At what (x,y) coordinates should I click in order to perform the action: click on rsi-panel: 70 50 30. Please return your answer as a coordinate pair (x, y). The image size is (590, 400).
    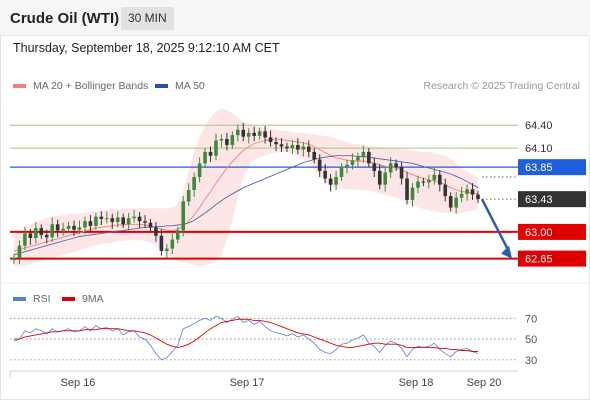
    Looking at the image, I should click on (273, 340).